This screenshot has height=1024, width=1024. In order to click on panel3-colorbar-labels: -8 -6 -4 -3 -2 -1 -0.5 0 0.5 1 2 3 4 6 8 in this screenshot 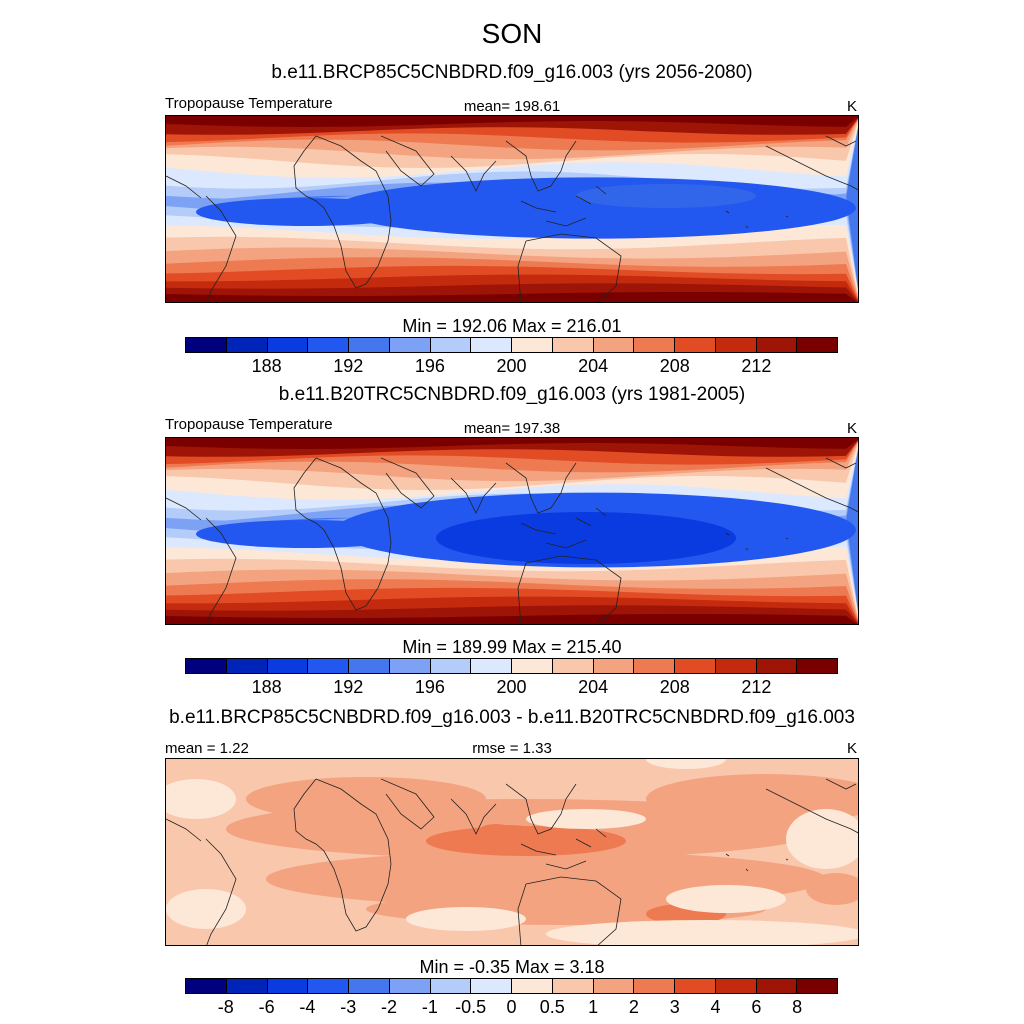, I will do `click(511, 1008)`.